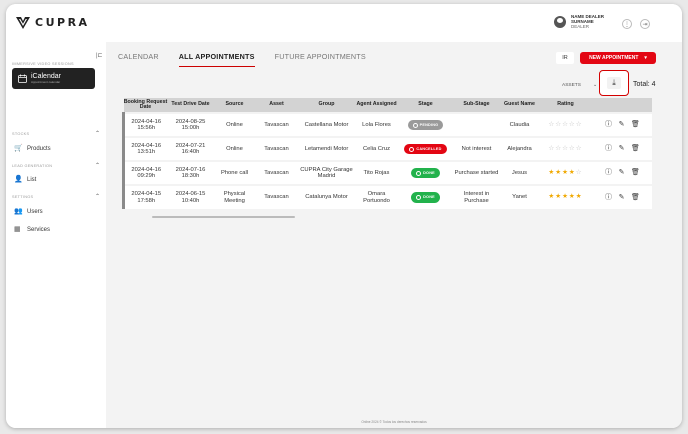 The height and width of the screenshot is (434, 688). Describe the element at coordinates (476, 148) in the screenshot. I see `cell-substage: Not interest` at that location.